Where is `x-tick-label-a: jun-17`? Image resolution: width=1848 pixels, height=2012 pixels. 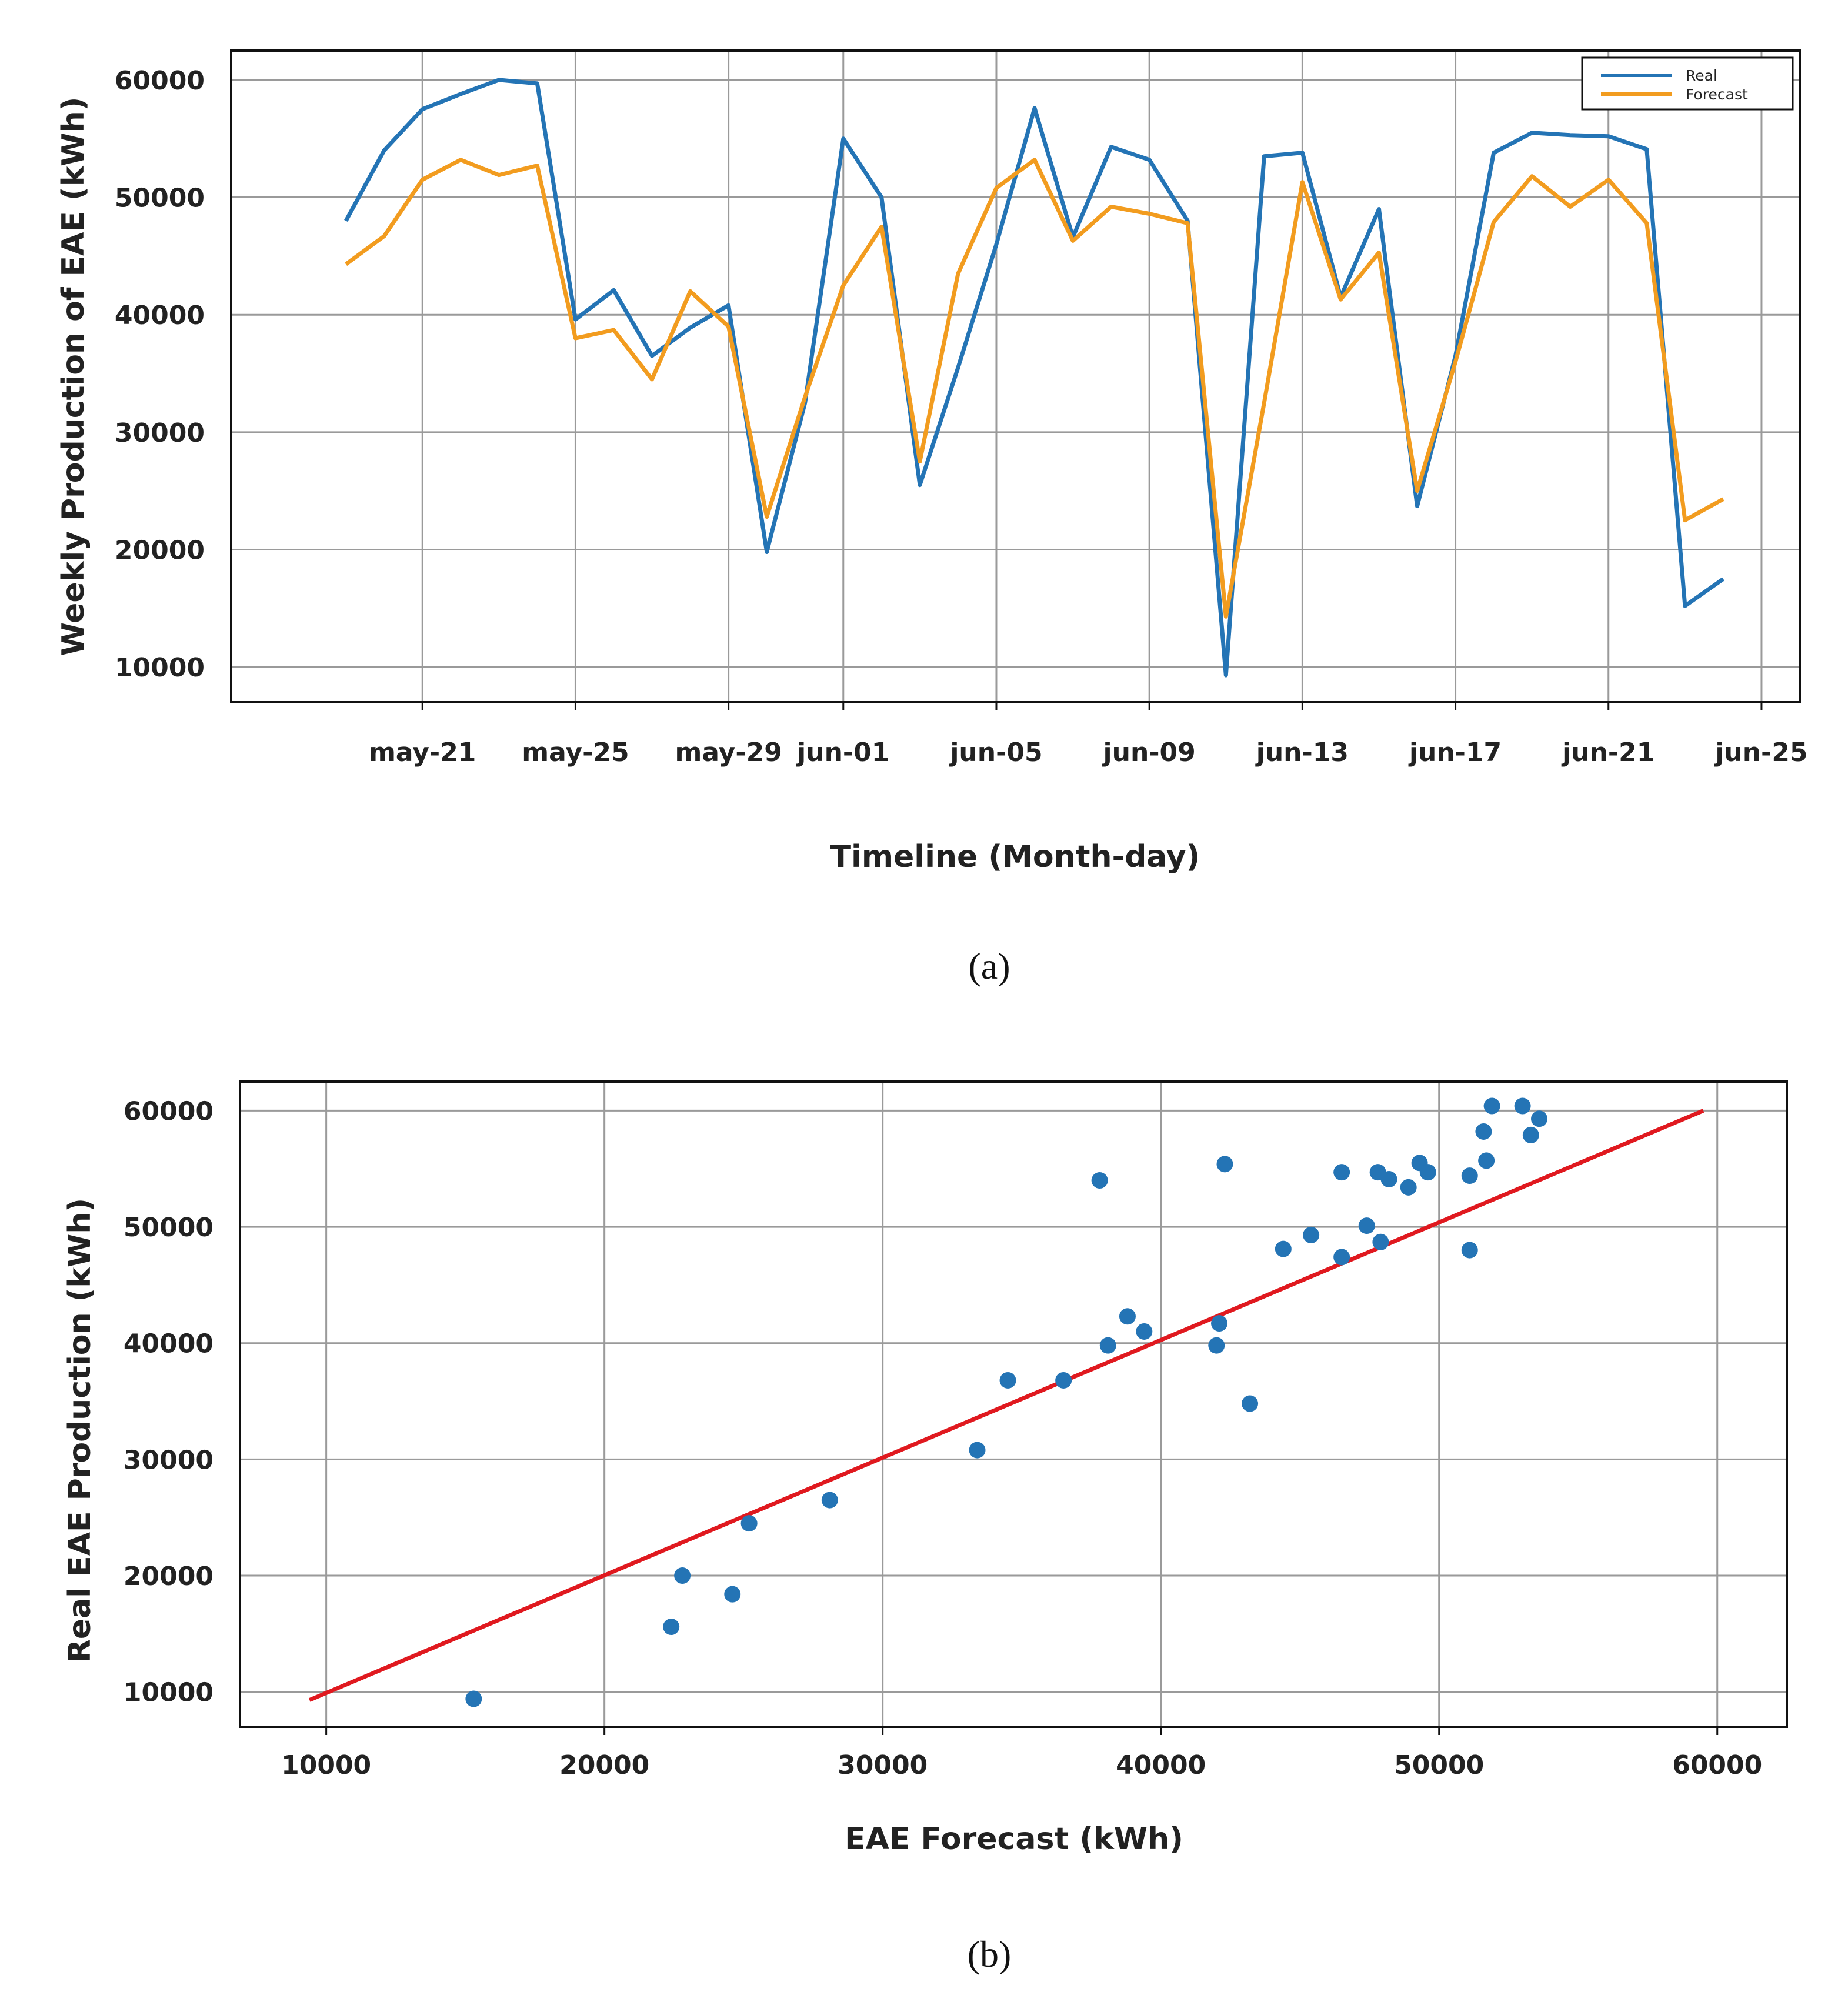
x-tick-label-a: jun-17 is located at coordinates (1455, 753).